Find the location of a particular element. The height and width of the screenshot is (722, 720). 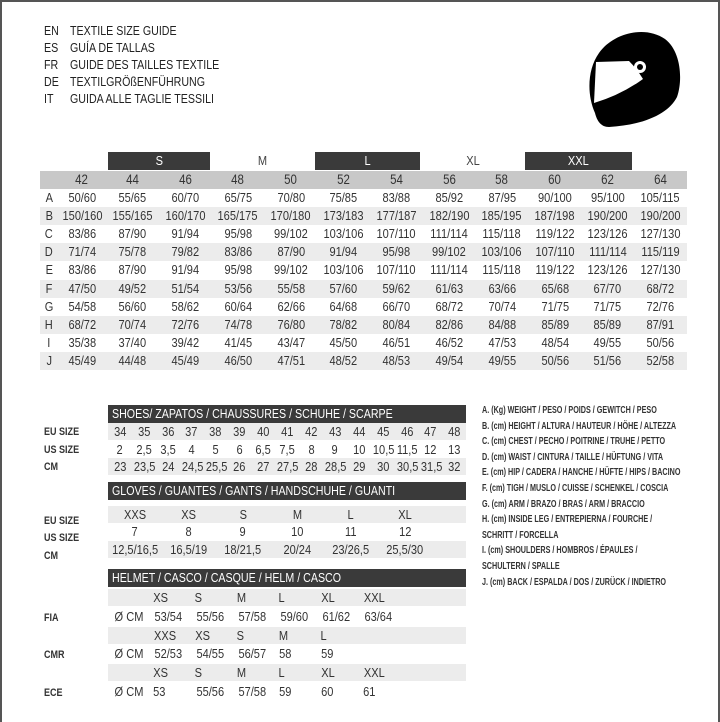

title-text-text: TEXTILGRÖßENFÜHRUNG is located at coordinates (138, 81).